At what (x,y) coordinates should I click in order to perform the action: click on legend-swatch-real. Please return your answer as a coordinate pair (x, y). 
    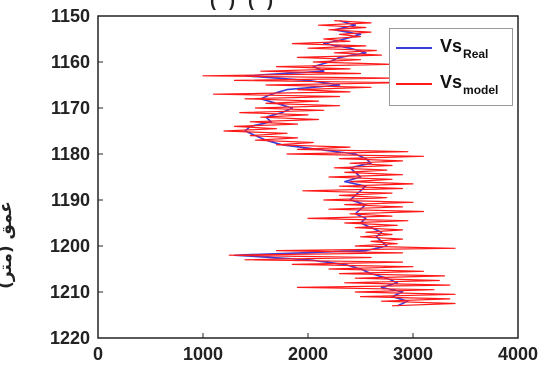
    Looking at the image, I should click on (414, 48).